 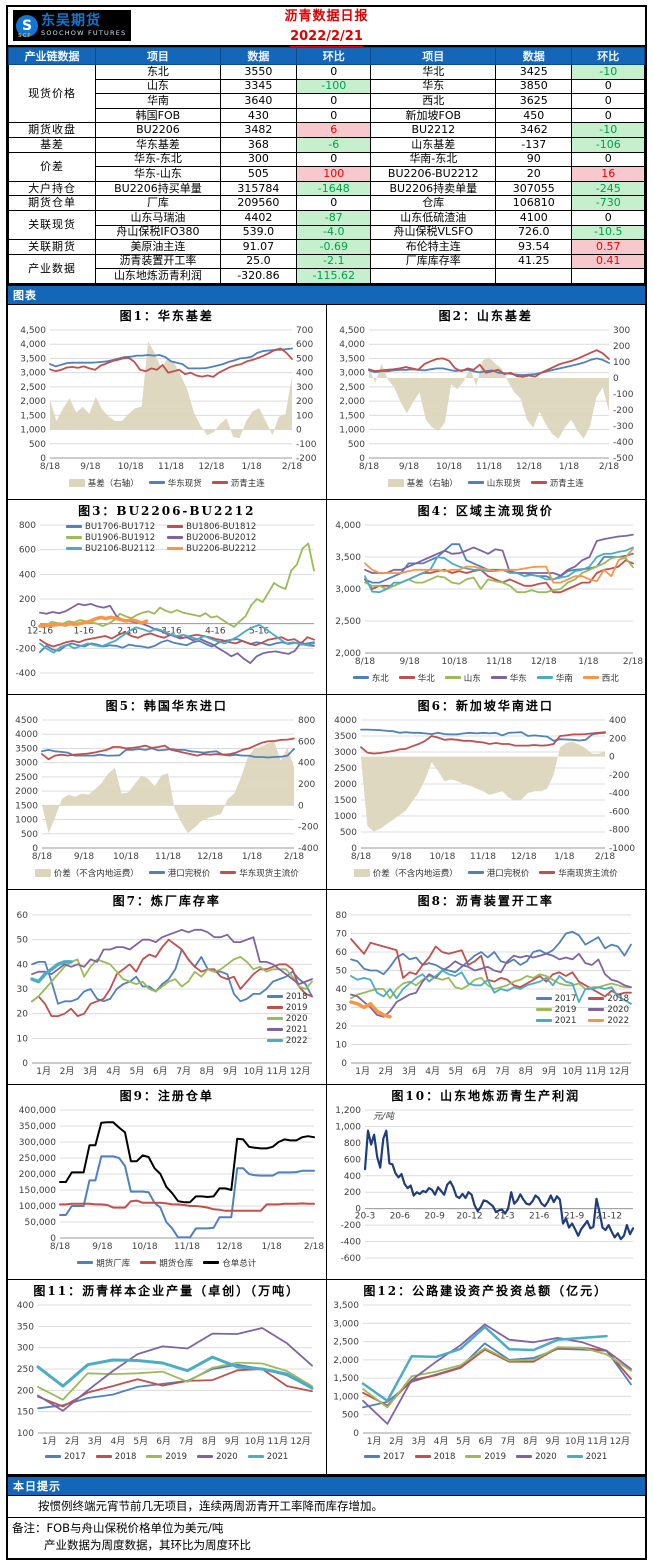 I want to click on svg-text: 2/18, so click(x=292, y=467).